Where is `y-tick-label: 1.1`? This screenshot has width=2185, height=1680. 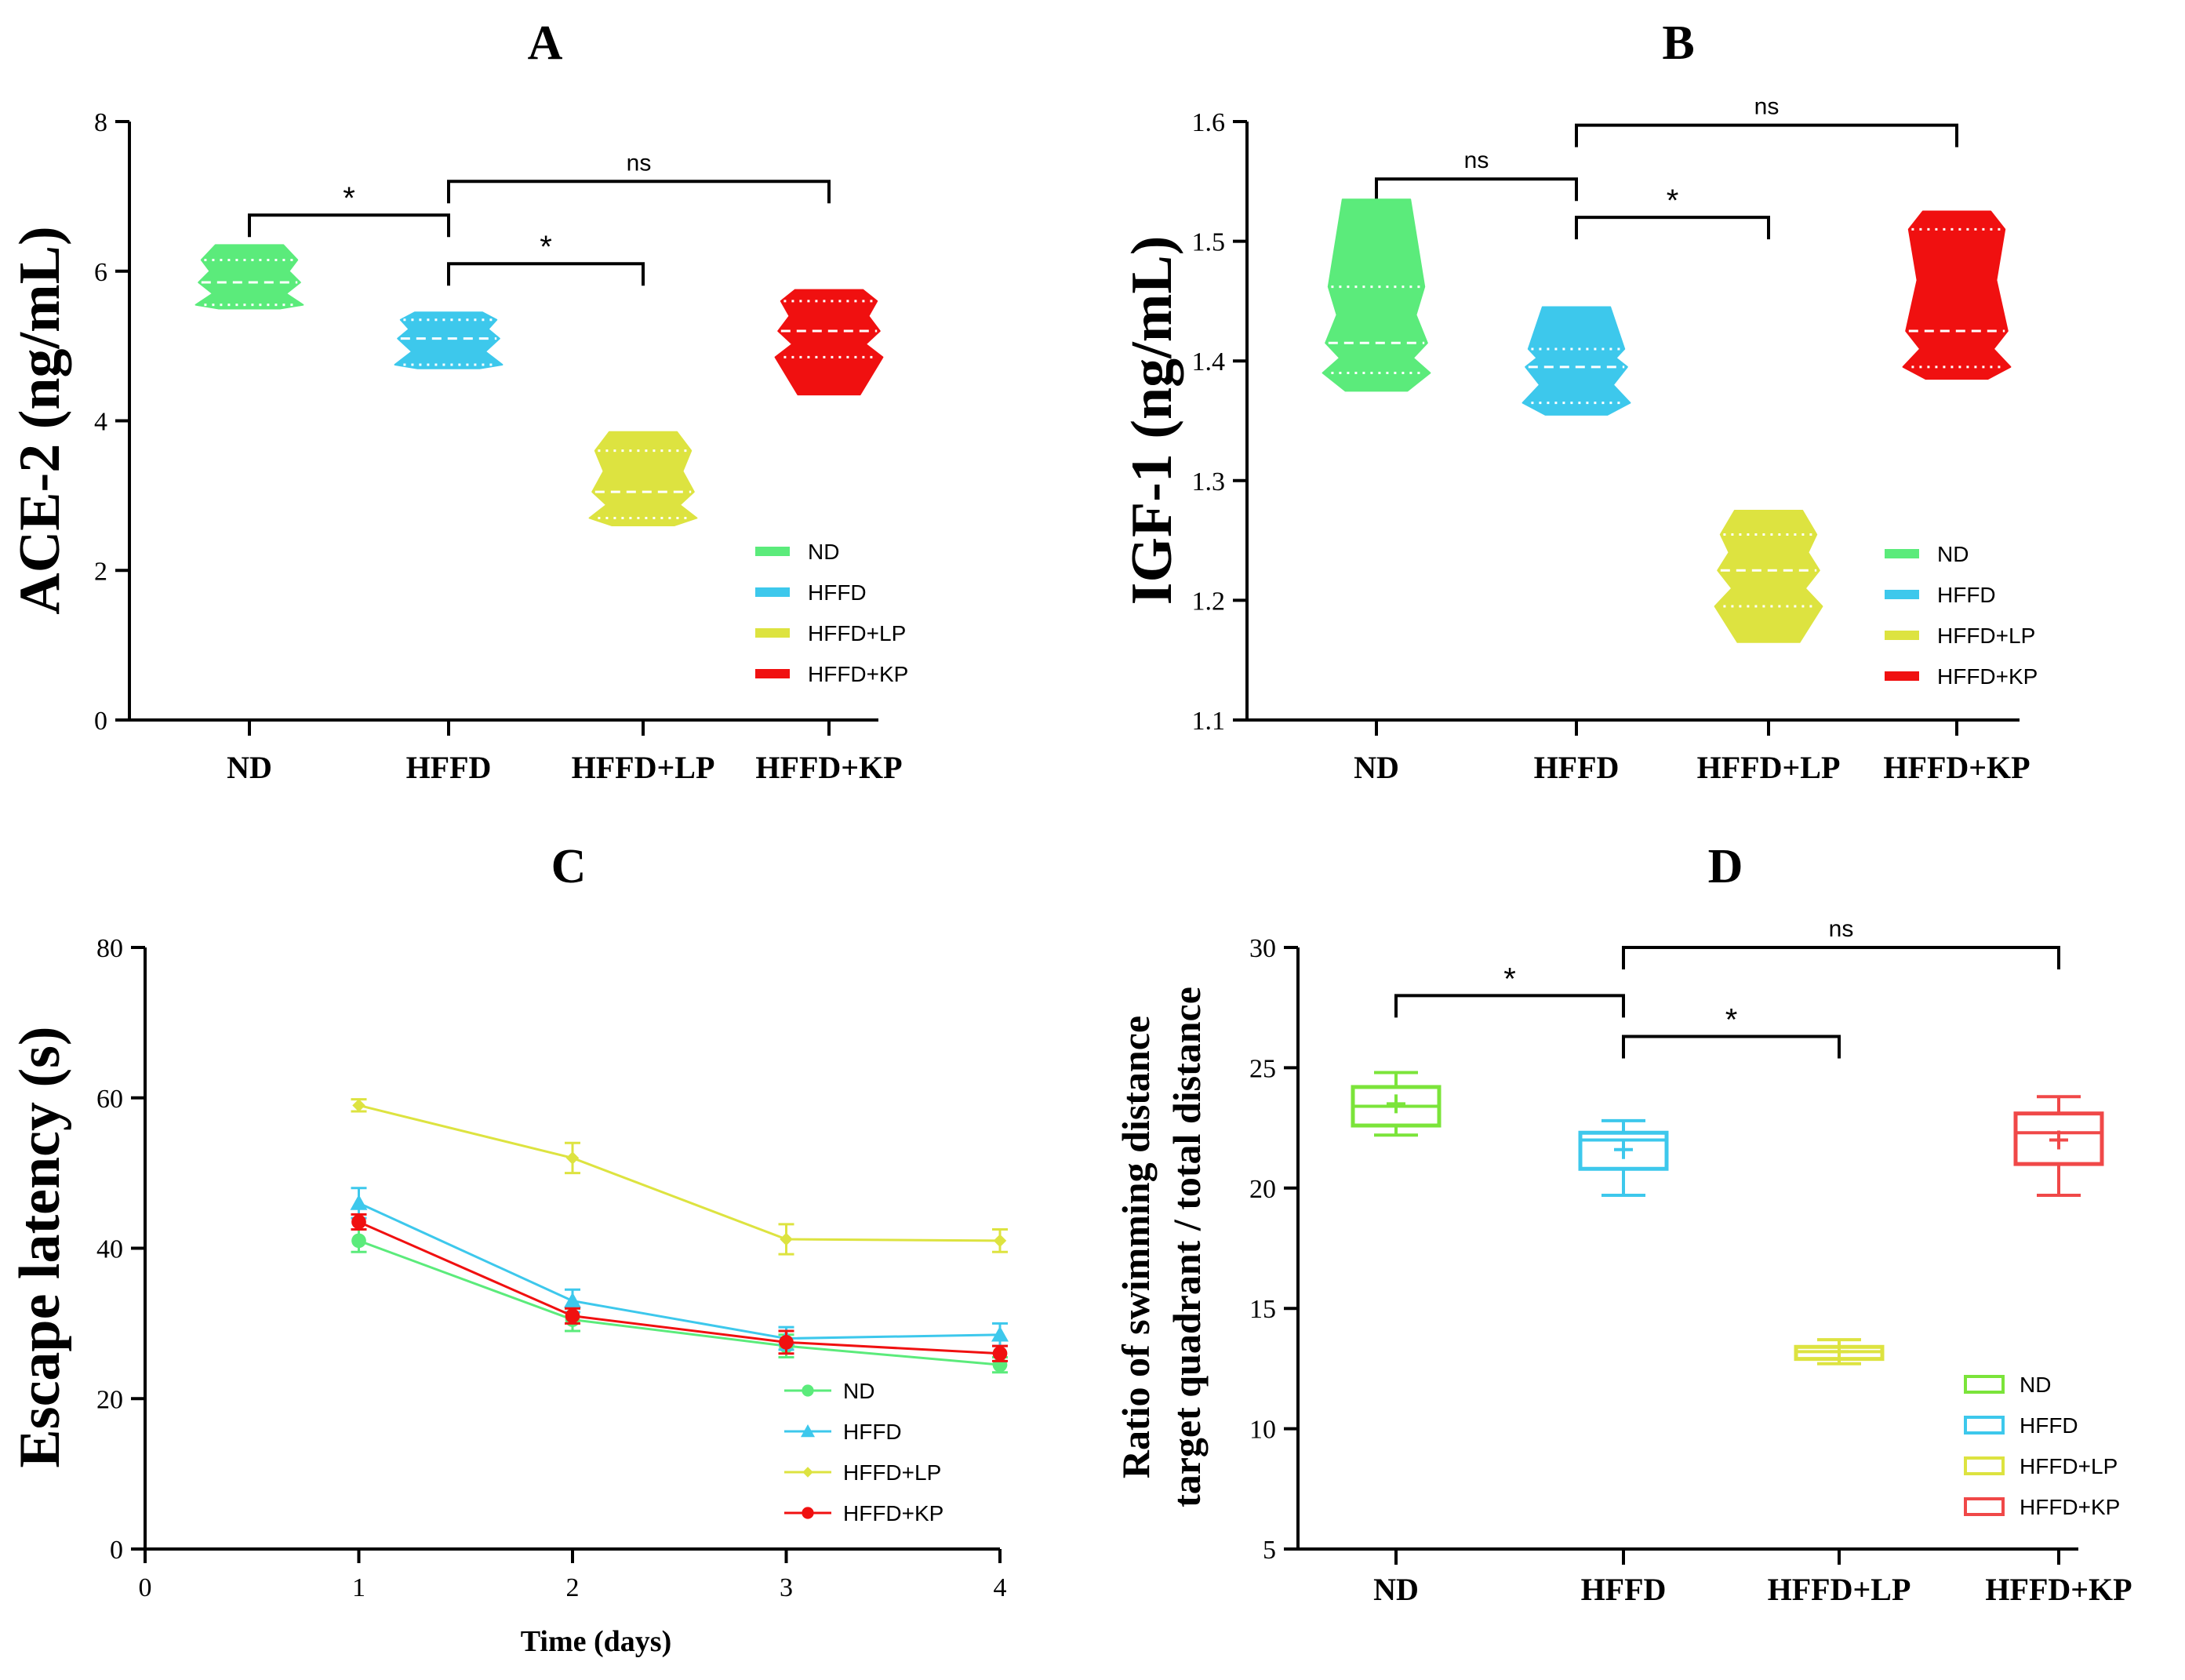
y-tick-label: 1.1 is located at coordinates (1209, 721).